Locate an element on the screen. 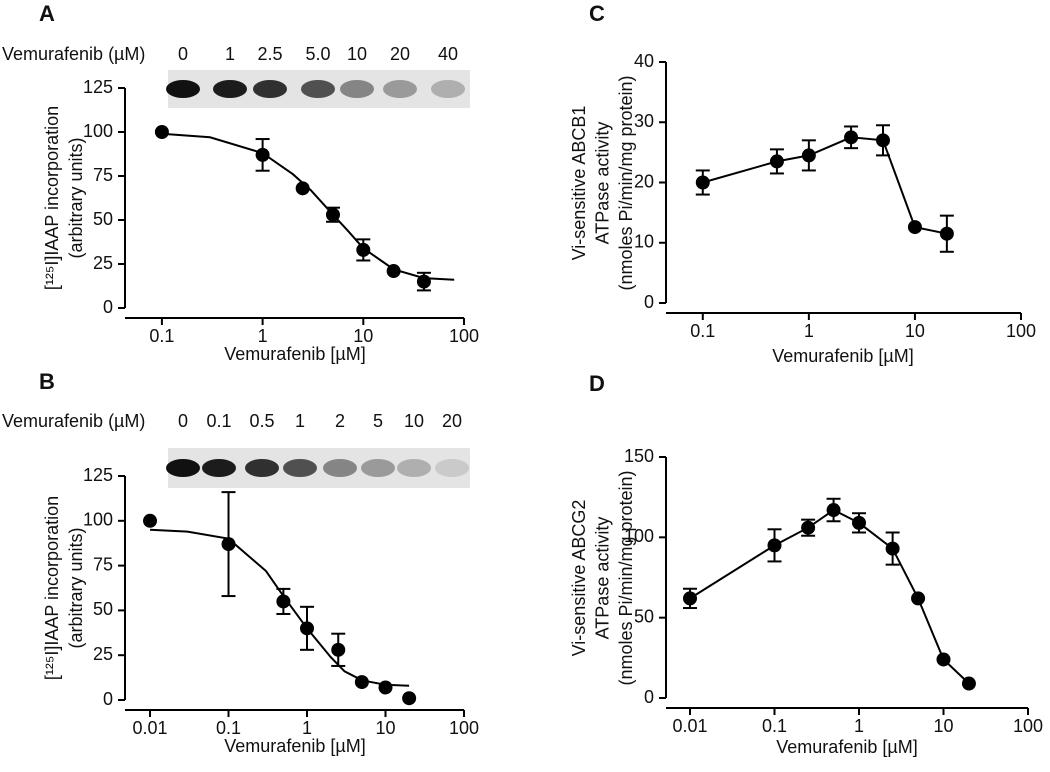 This screenshot has height=772, width=1050. lane-label: 5.0 is located at coordinates (317, 54).